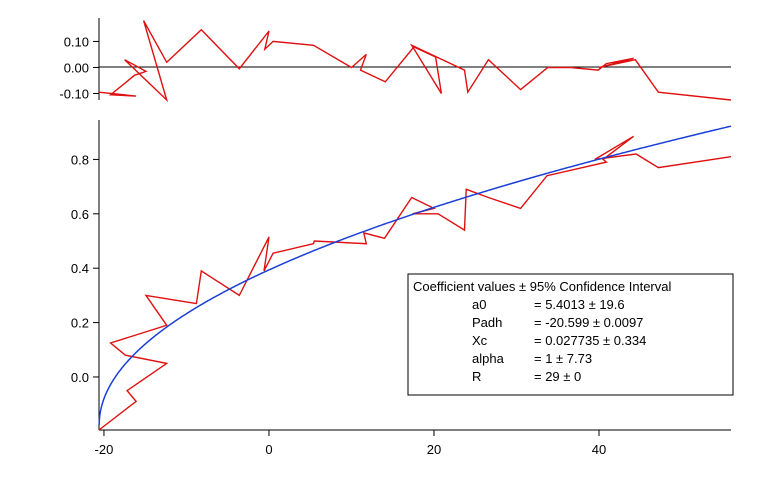 The image size is (767, 492). Describe the element at coordinates (488, 358) in the screenshot. I see `legend-row-name: alpha` at that location.